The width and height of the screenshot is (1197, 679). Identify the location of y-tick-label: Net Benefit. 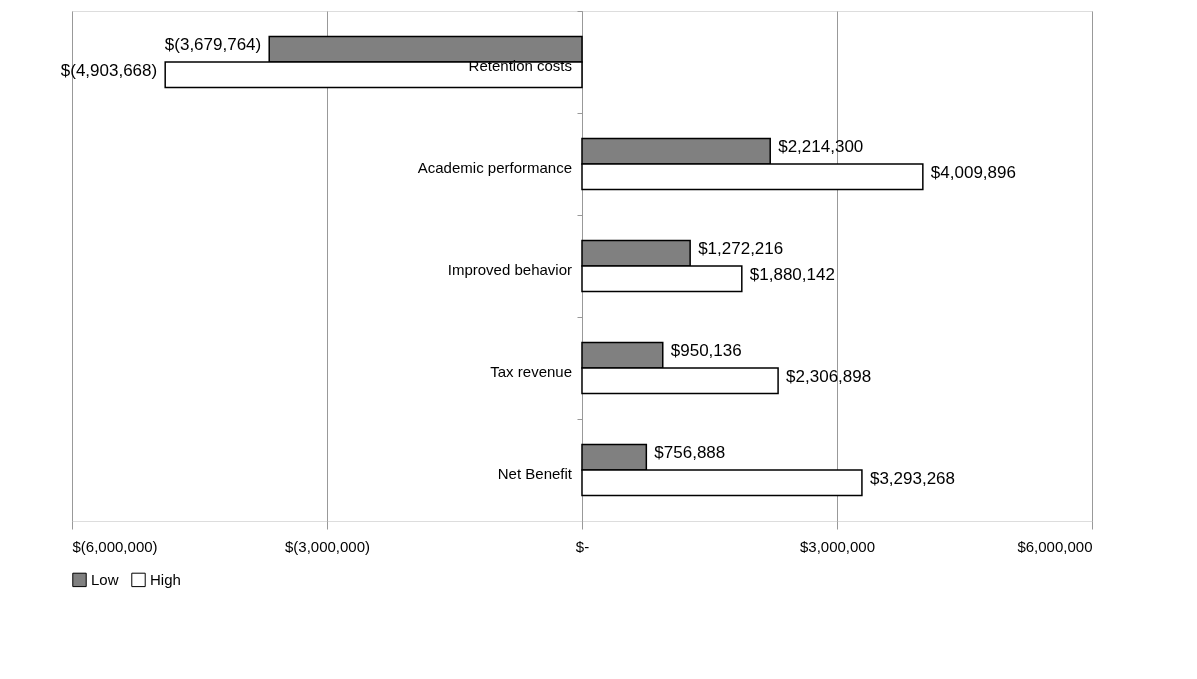
(535, 473).